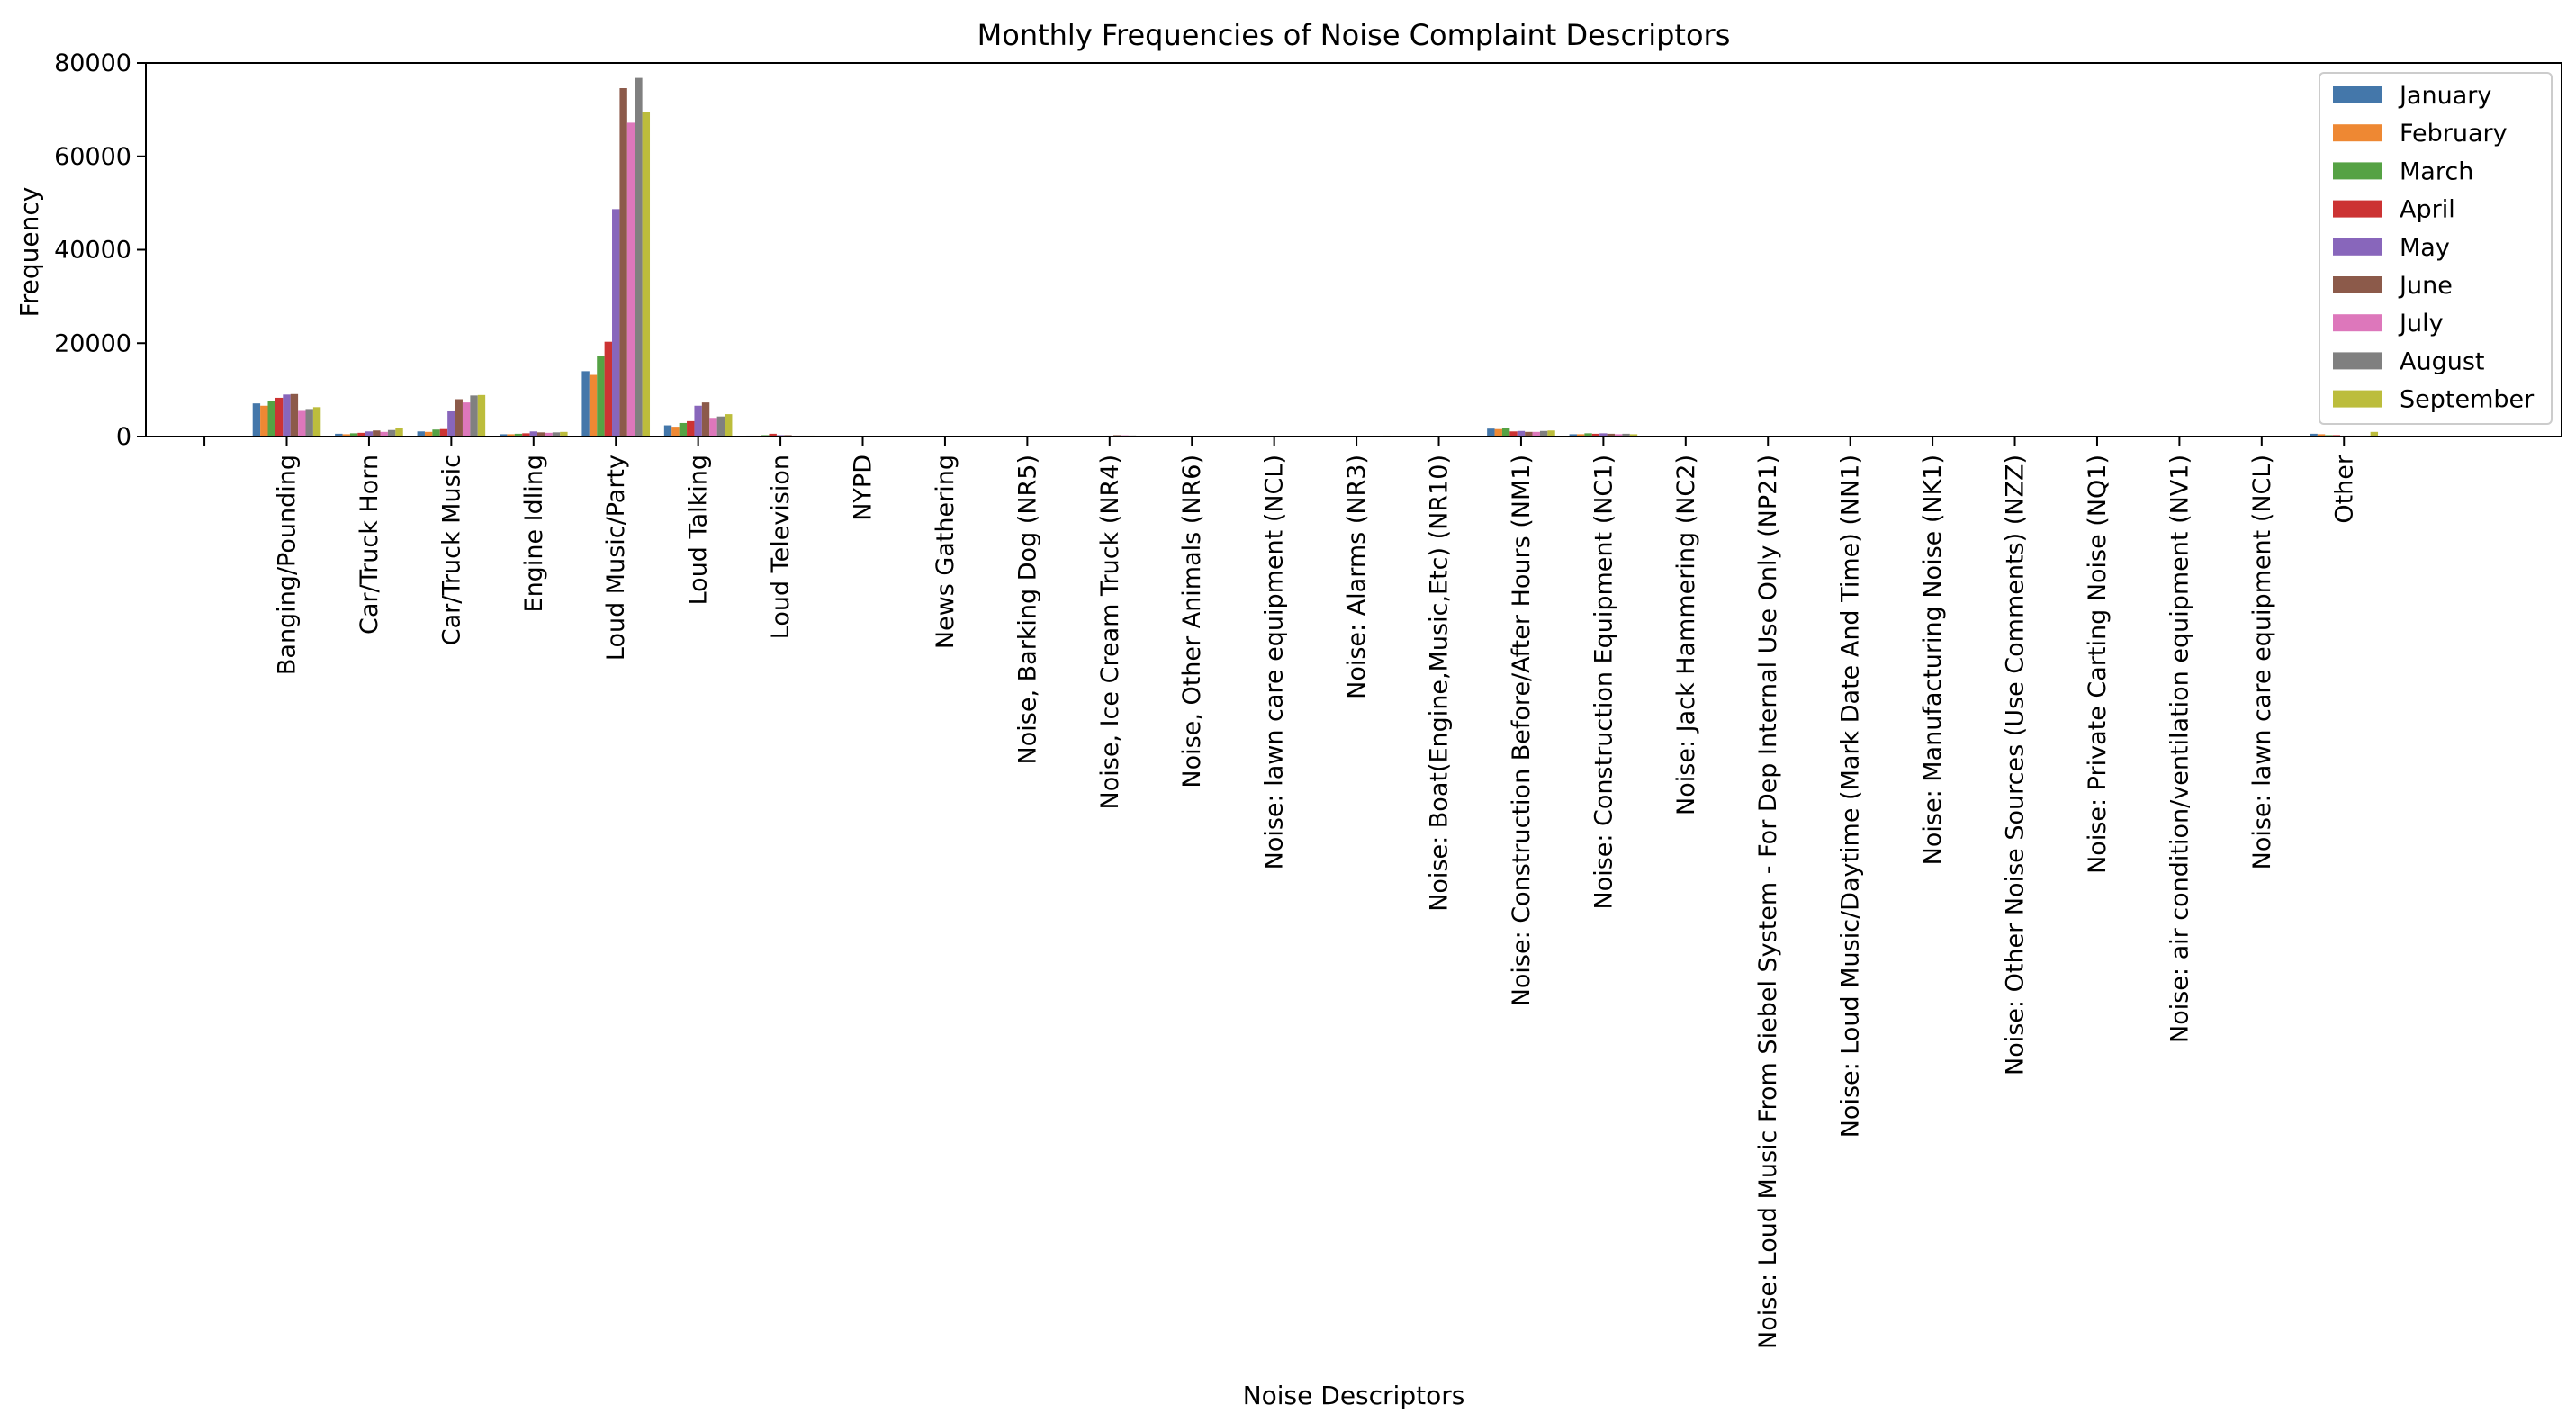 This screenshot has width=2576, height=1422. Describe the element at coordinates (2357, 361) in the screenshot. I see `legend-swatch-august` at that location.